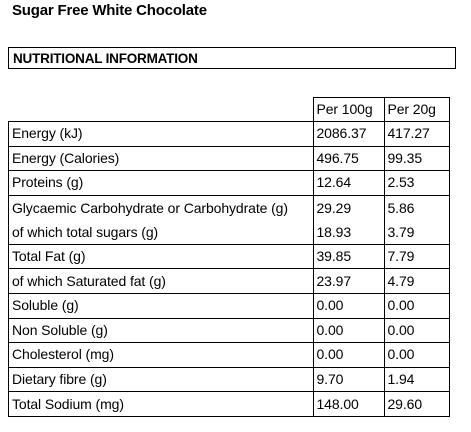  What do you see at coordinates (161, 305) in the screenshot?
I see `row-label: Soluble (g)` at bounding box center [161, 305].